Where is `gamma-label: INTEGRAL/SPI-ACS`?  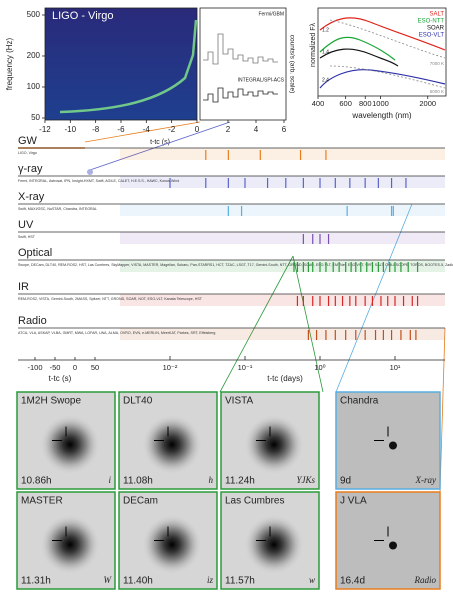 gamma-label: INTEGRAL/SPI-ACS is located at coordinates (261, 80).